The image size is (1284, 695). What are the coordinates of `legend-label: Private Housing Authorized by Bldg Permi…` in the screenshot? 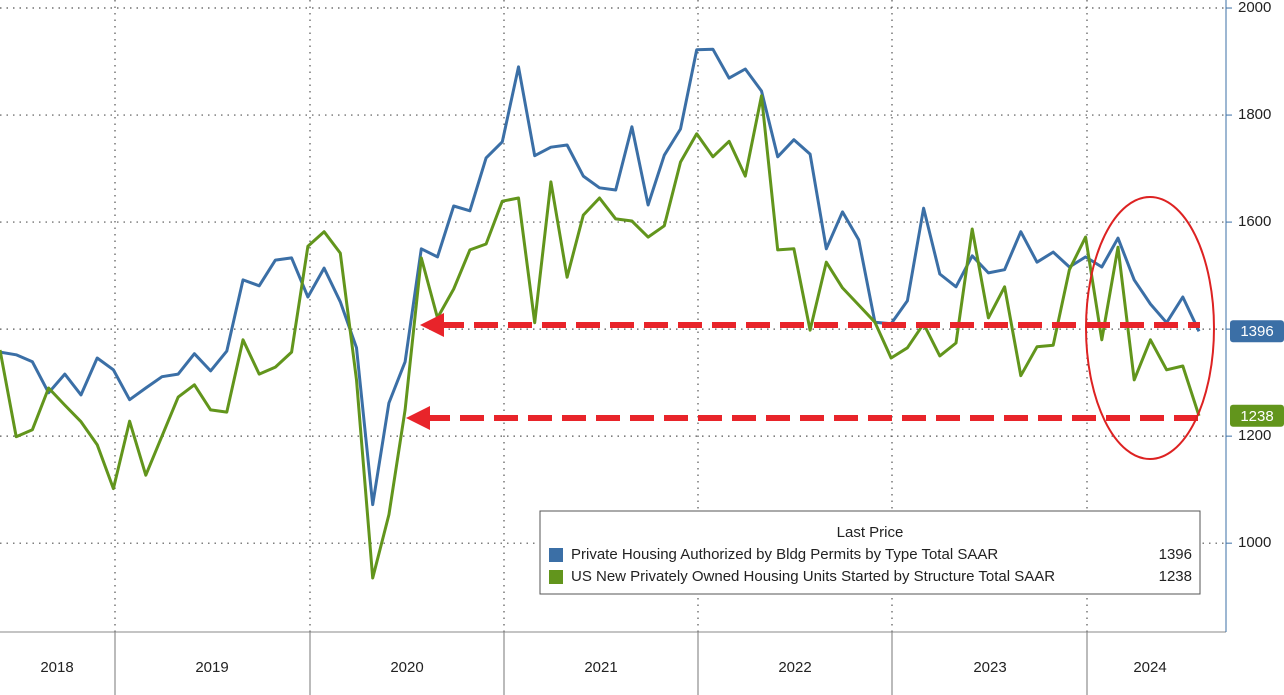 It's located at (784, 554).